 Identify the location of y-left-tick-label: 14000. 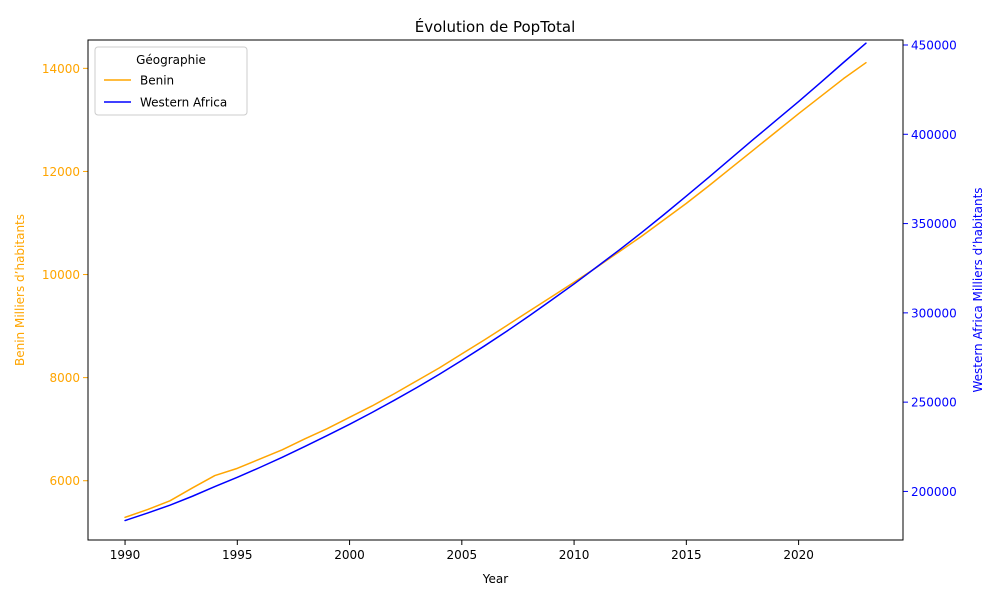
(61, 69).